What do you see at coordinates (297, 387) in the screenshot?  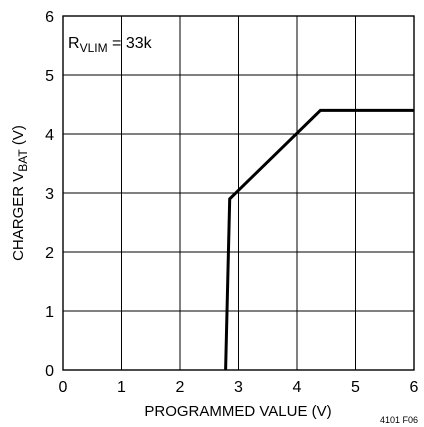 I see `x-tick-label: 4` at bounding box center [297, 387].